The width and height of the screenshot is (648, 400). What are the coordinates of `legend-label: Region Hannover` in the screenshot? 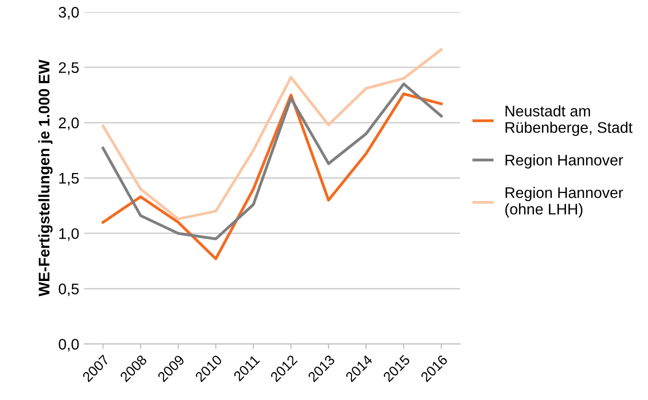 It's located at (565, 161).